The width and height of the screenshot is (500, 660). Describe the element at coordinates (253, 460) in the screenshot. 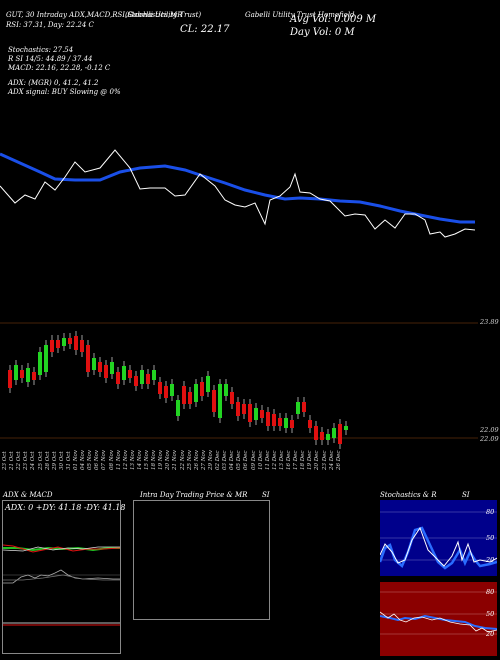

I see `date-label: 09 Dec` at that location.